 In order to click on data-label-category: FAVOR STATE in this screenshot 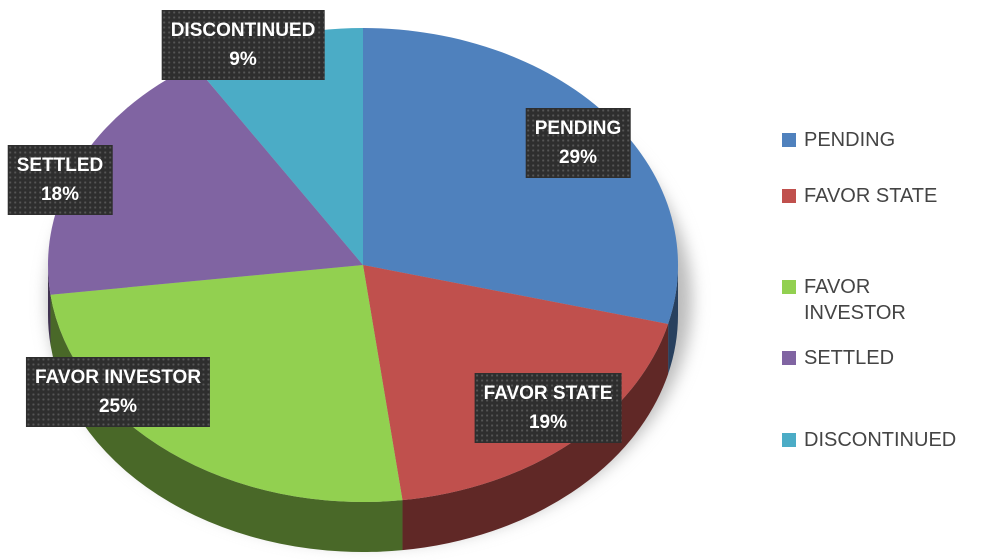, I will do `click(548, 393)`.